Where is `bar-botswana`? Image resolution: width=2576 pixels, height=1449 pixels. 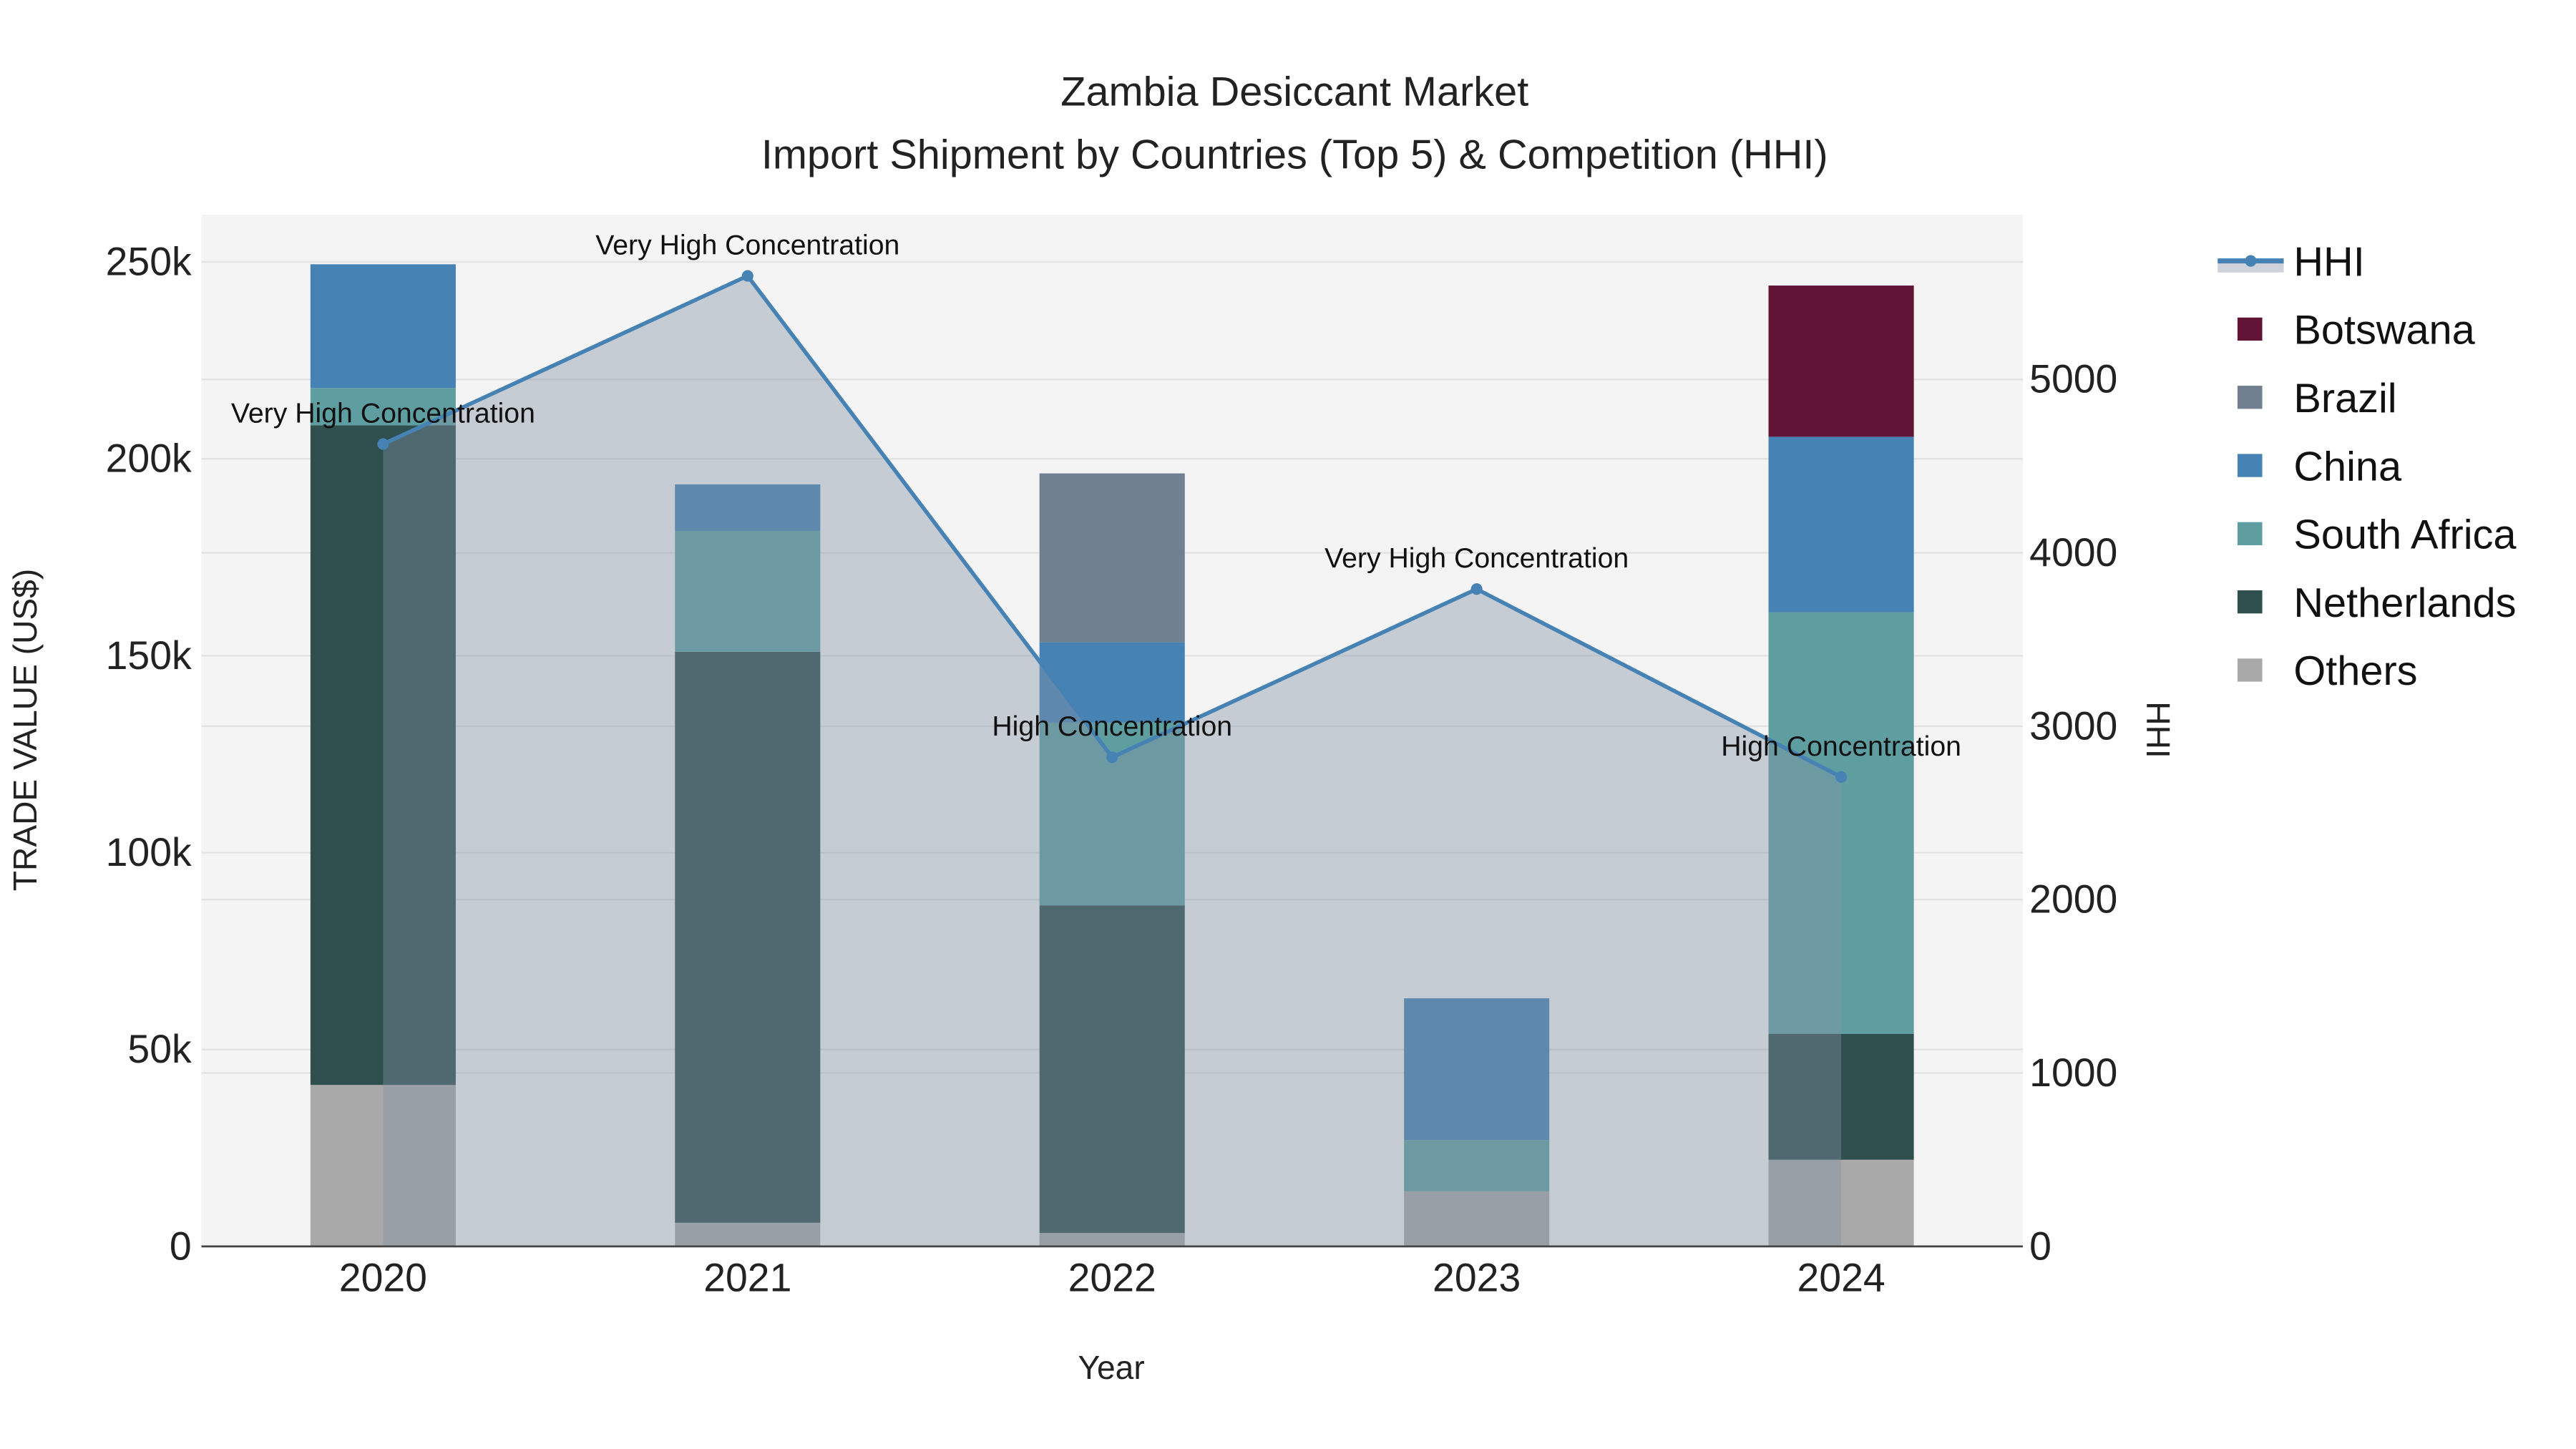
bar-botswana is located at coordinates (1841, 361).